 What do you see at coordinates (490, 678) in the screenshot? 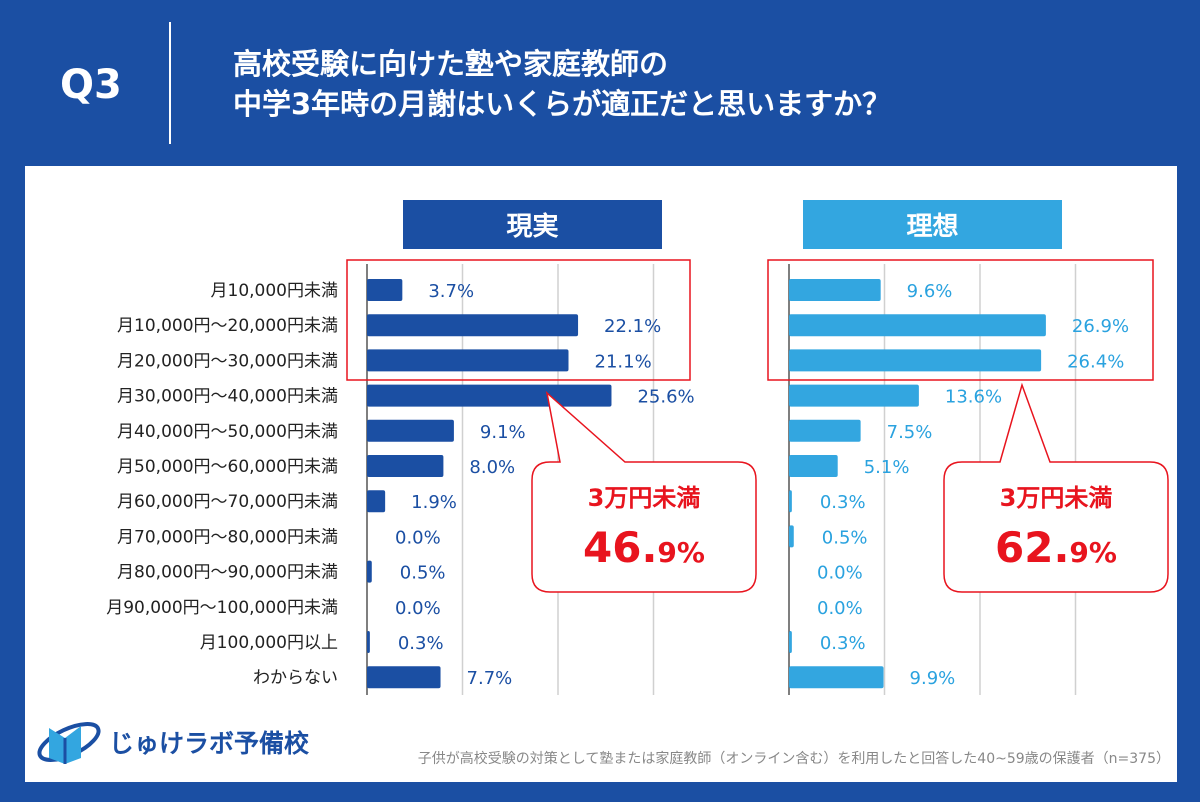
I see `data-label: 7.7%` at bounding box center [490, 678].